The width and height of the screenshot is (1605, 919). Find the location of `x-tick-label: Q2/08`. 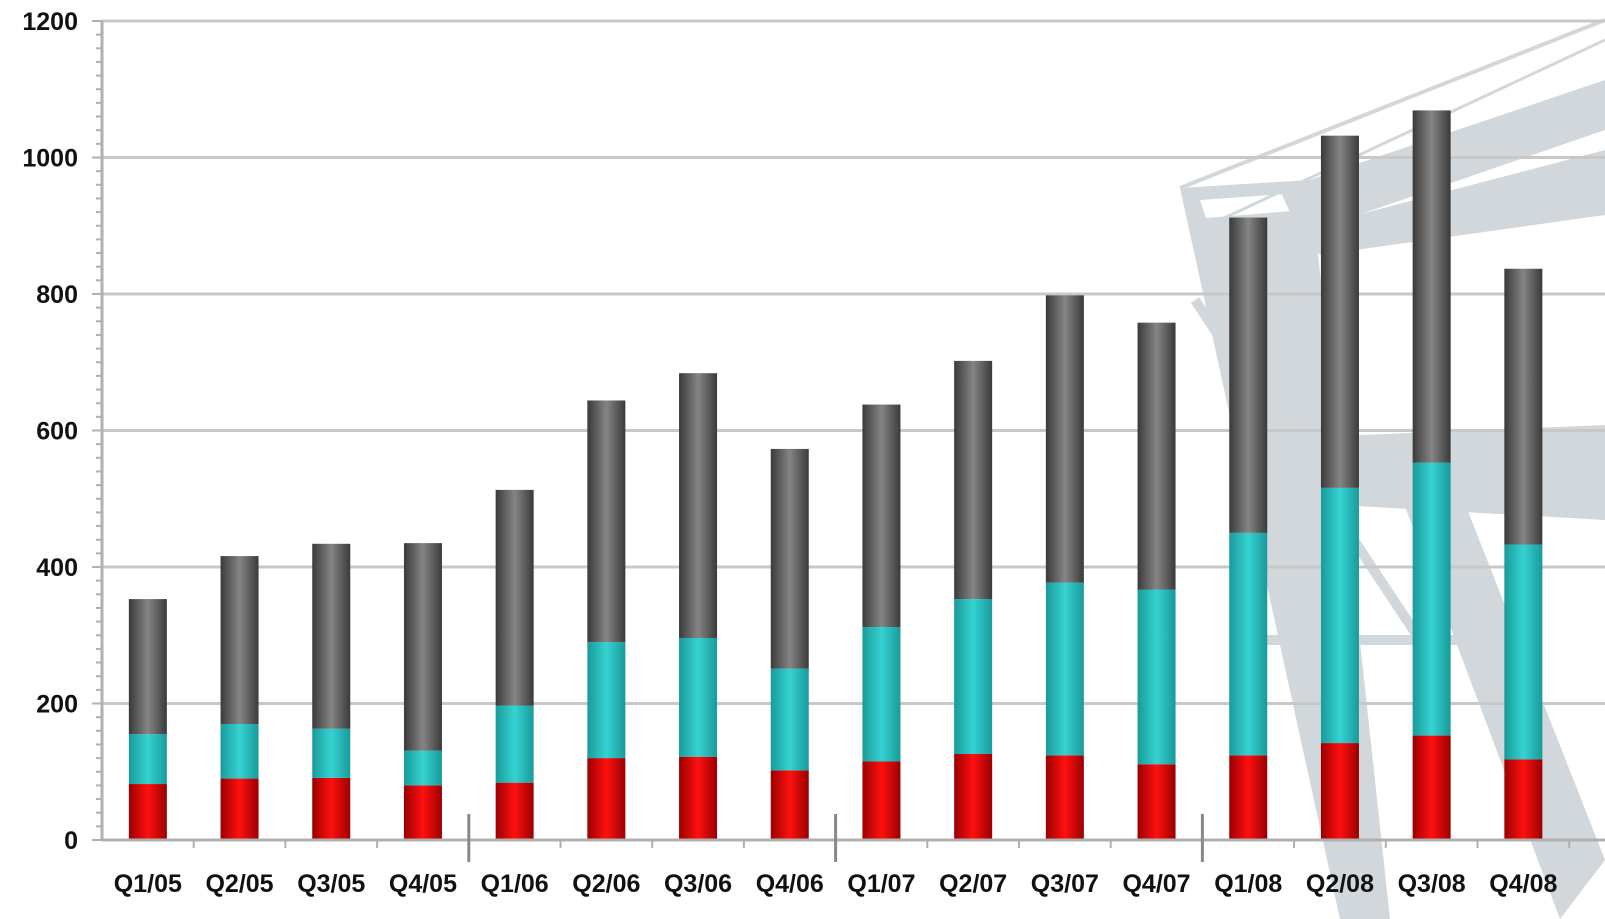

x-tick-label: Q2/08 is located at coordinates (1340, 884).